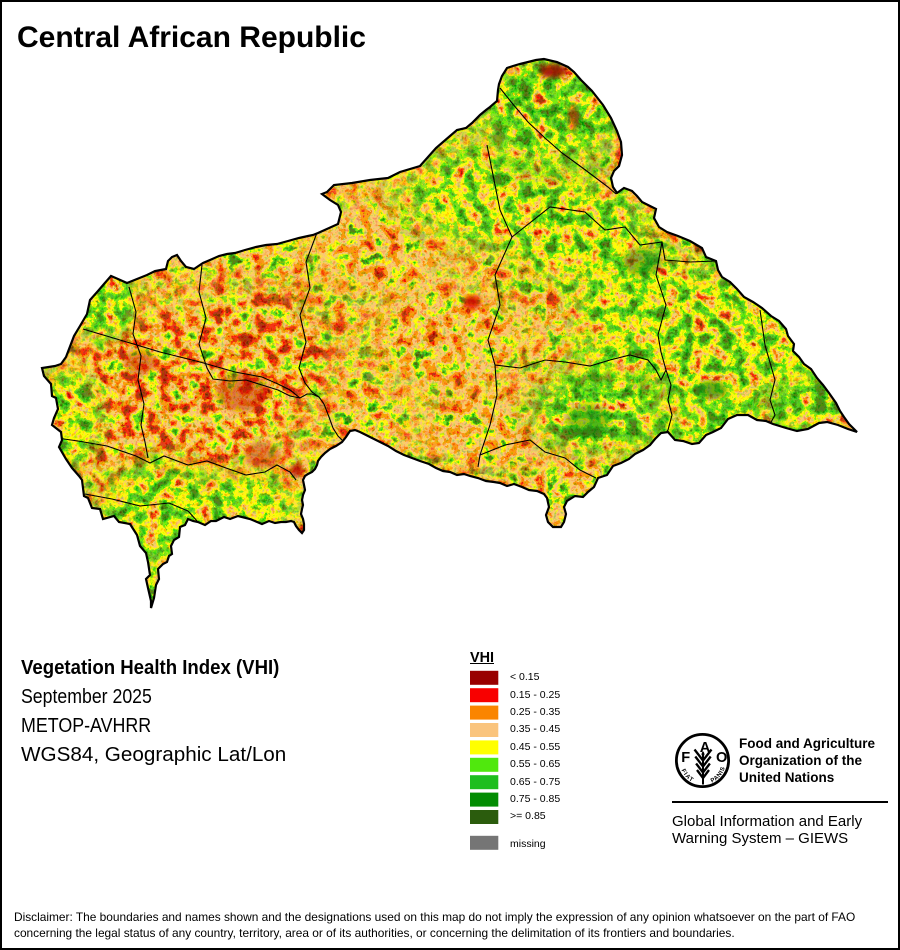  Describe the element at coordinates (705, 748) in the screenshot. I see `svg-text: A` at that location.